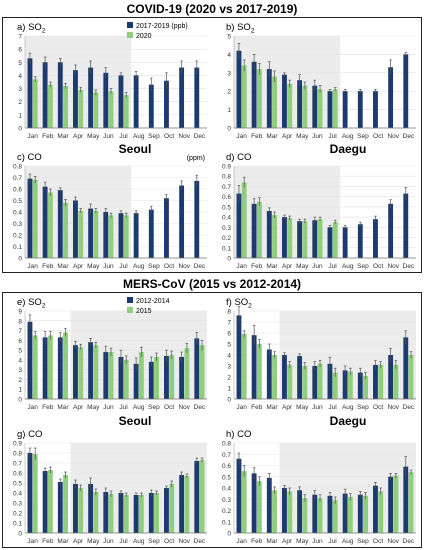  I want to click on y-tick-label-c-6: 0.6, so click(17, 190).